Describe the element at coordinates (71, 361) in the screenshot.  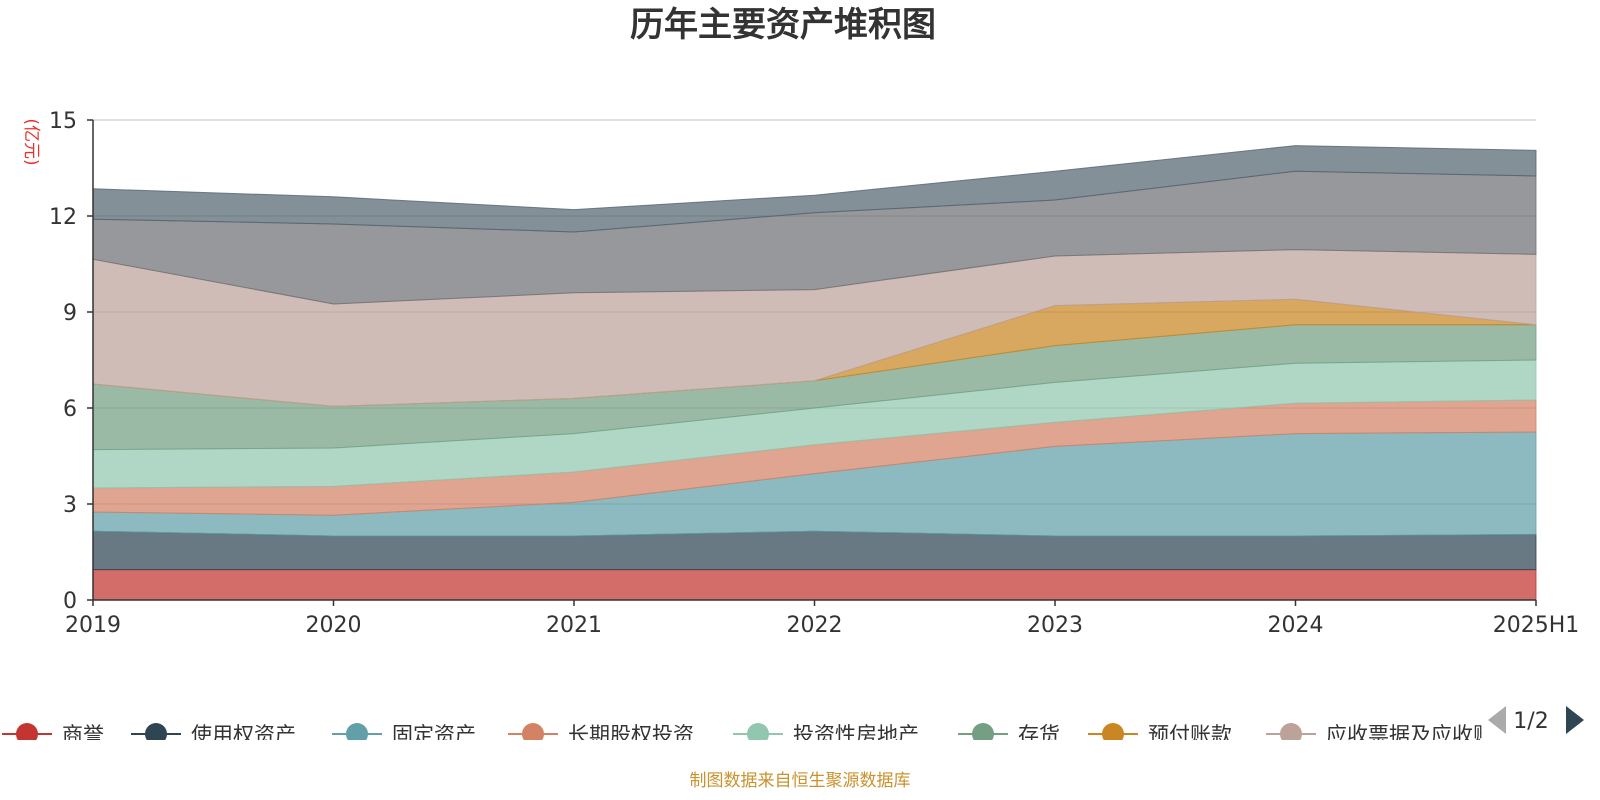
I see `y-axis-ticks: 0 3 6 9 12 15` at that location.